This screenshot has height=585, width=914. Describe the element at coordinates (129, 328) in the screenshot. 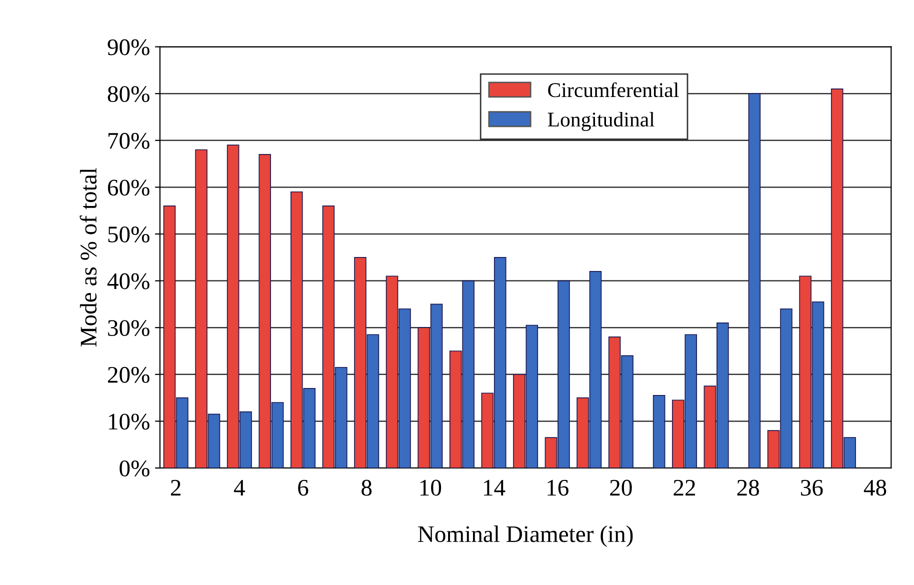

I see `y-tick-label: 30%` at that location.